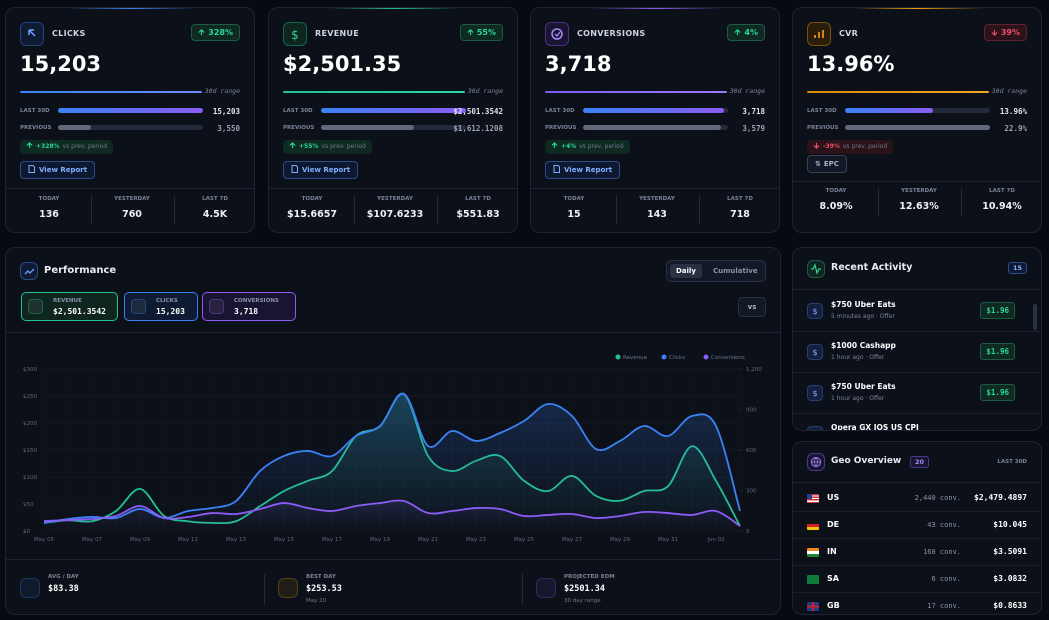  I want to click on legend-swatch, so click(618, 357).